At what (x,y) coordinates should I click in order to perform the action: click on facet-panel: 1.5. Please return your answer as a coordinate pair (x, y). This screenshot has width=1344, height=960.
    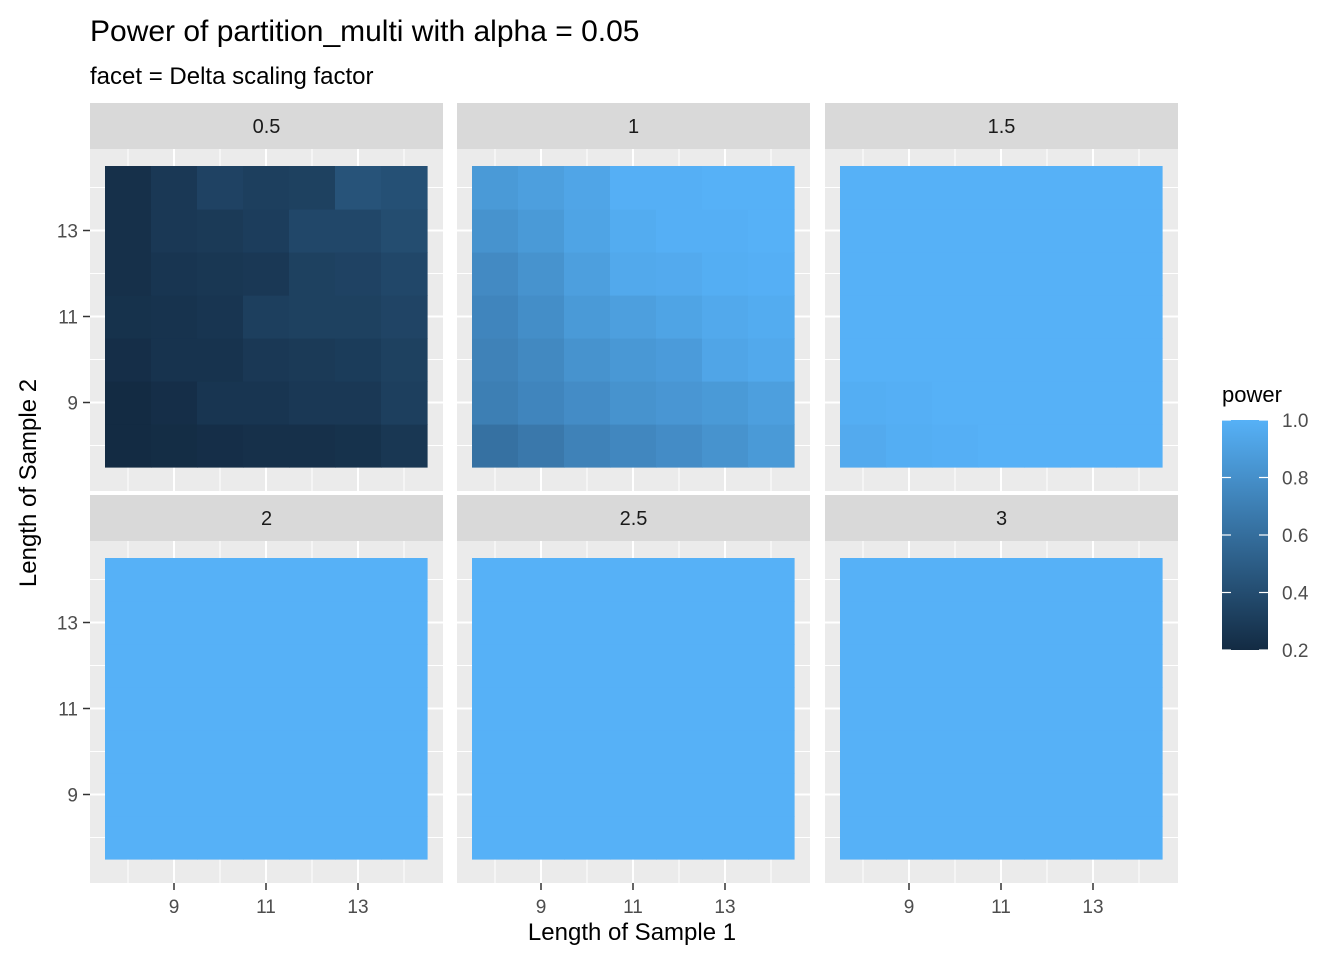
    Looking at the image, I should click on (1001, 297).